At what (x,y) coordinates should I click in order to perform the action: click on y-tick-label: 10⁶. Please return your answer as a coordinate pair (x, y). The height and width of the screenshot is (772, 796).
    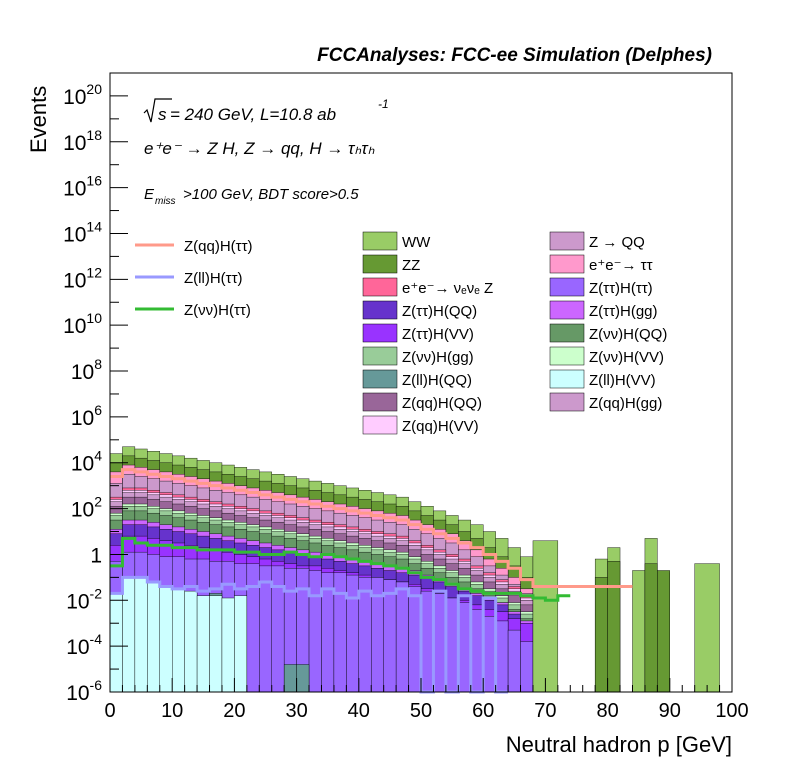
    Looking at the image, I should click on (86, 416).